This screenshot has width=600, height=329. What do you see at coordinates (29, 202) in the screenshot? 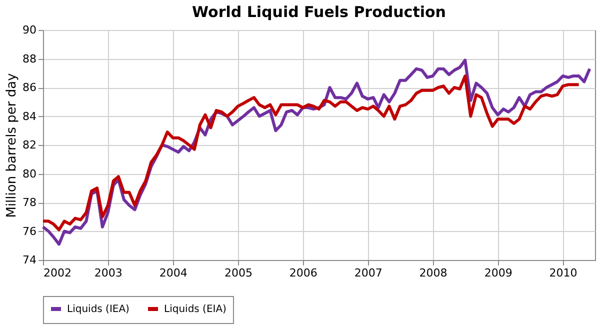
I see `y-tick-label: 78` at bounding box center [29, 202].